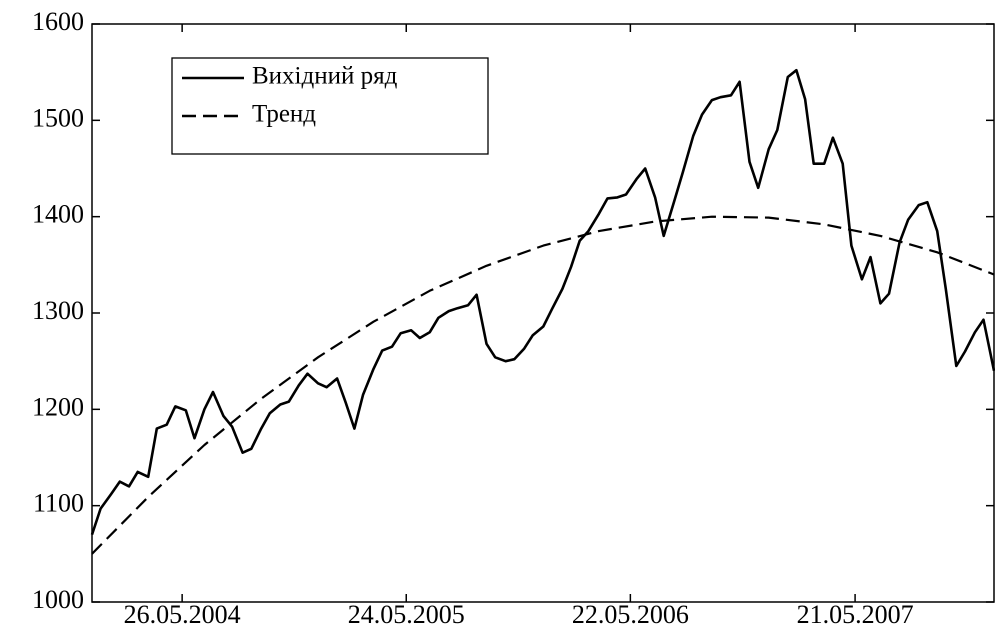 The height and width of the screenshot is (631, 995). I want to click on x-tick-label: 24.05.2005, so click(406, 614).